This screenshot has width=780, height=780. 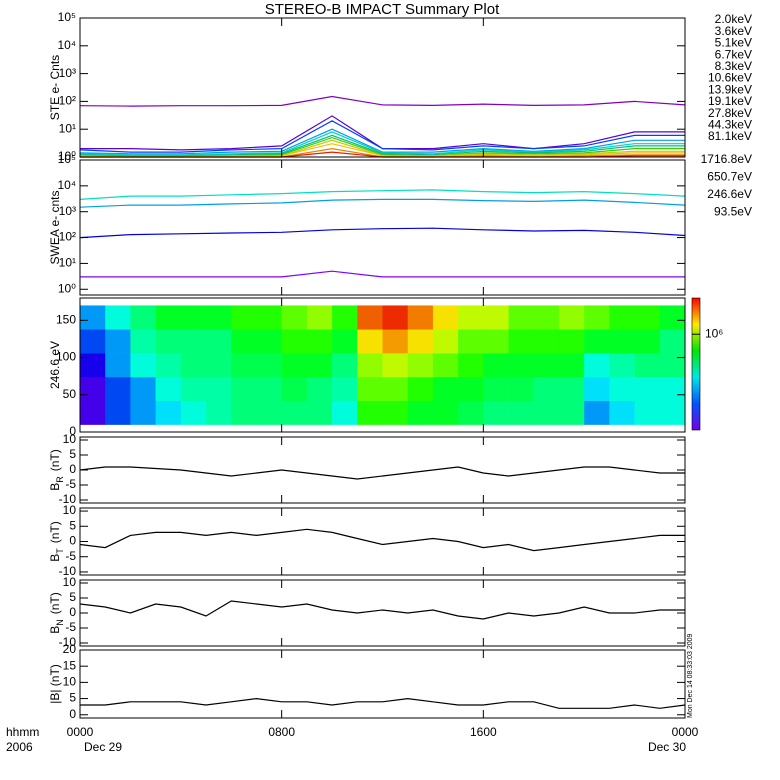 I want to click on y-tick-label: 10⁵, so click(x=67, y=159).